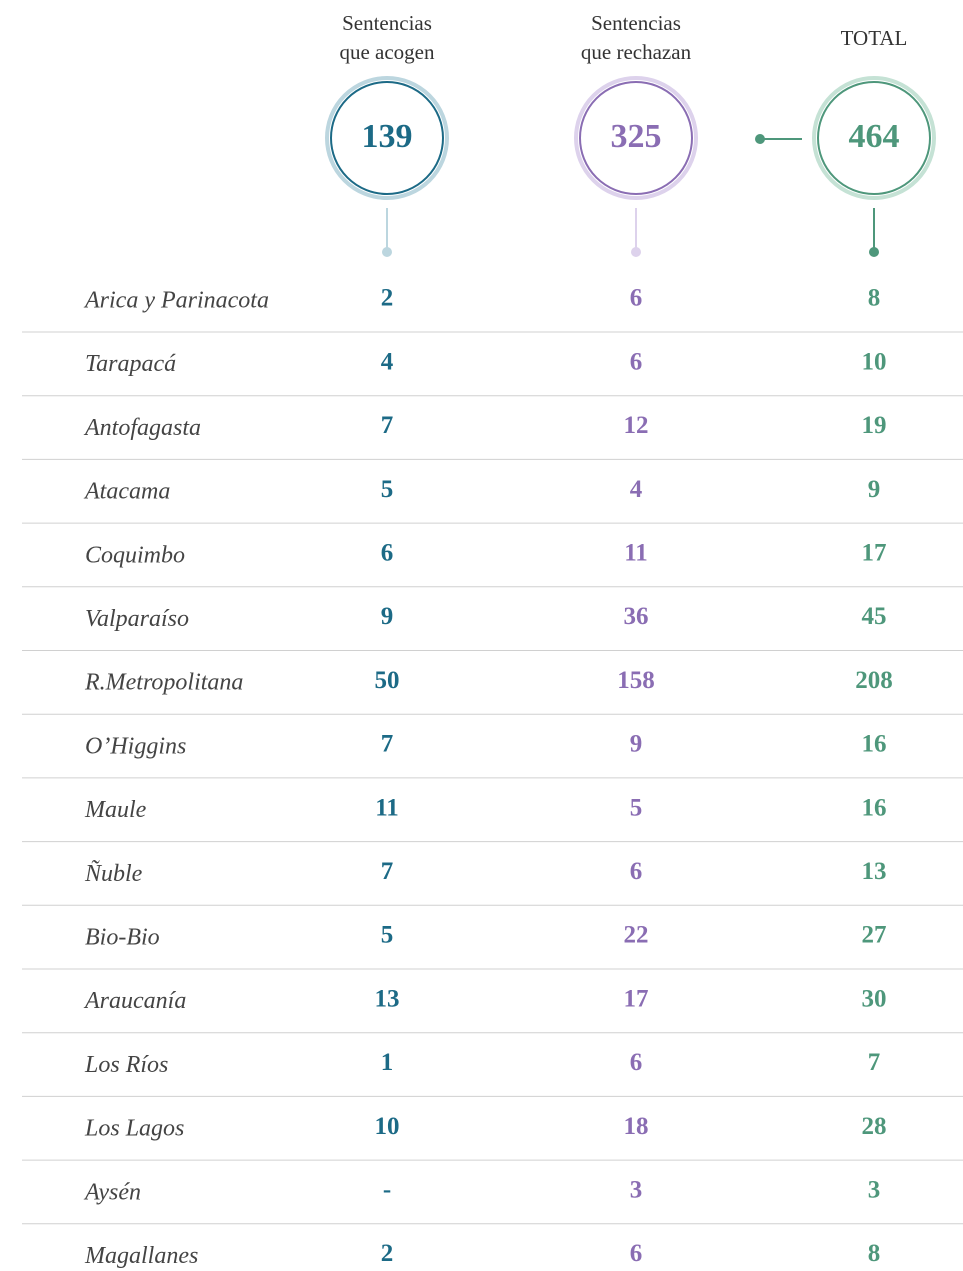  What do you see at coordinates (163, 683) in the screenshot?
I see `region-name: R.Metropolitana` at bounding box center [163, 683].